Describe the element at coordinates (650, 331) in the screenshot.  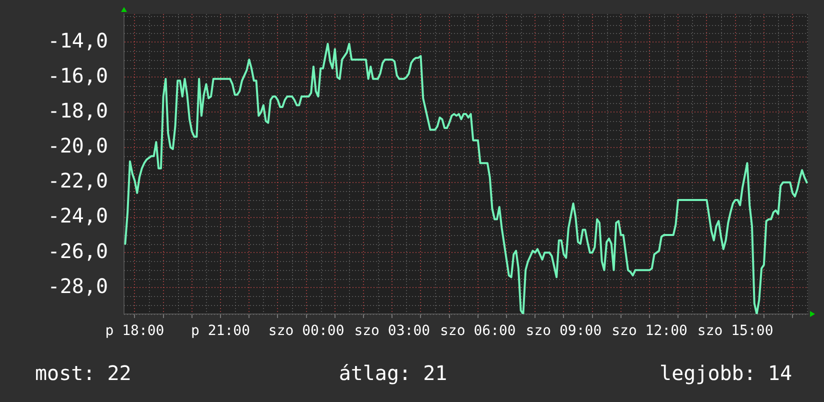
I see `x-tick-label: szo 12:00` at that location.